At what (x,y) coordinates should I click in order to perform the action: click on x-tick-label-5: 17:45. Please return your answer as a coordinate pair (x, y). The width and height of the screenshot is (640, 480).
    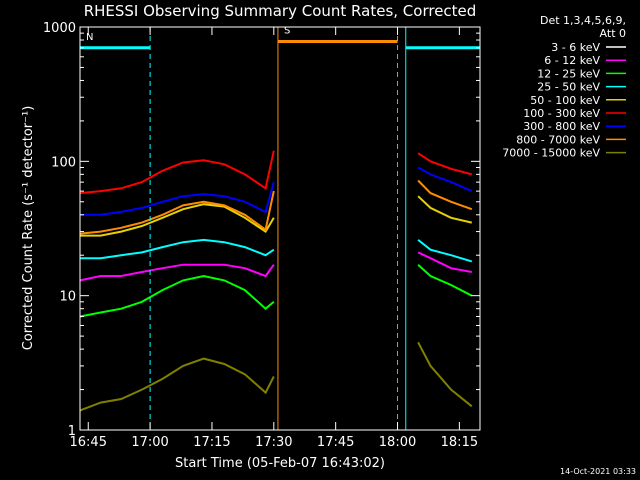
    Looking at the image, I should click on (335, 442).